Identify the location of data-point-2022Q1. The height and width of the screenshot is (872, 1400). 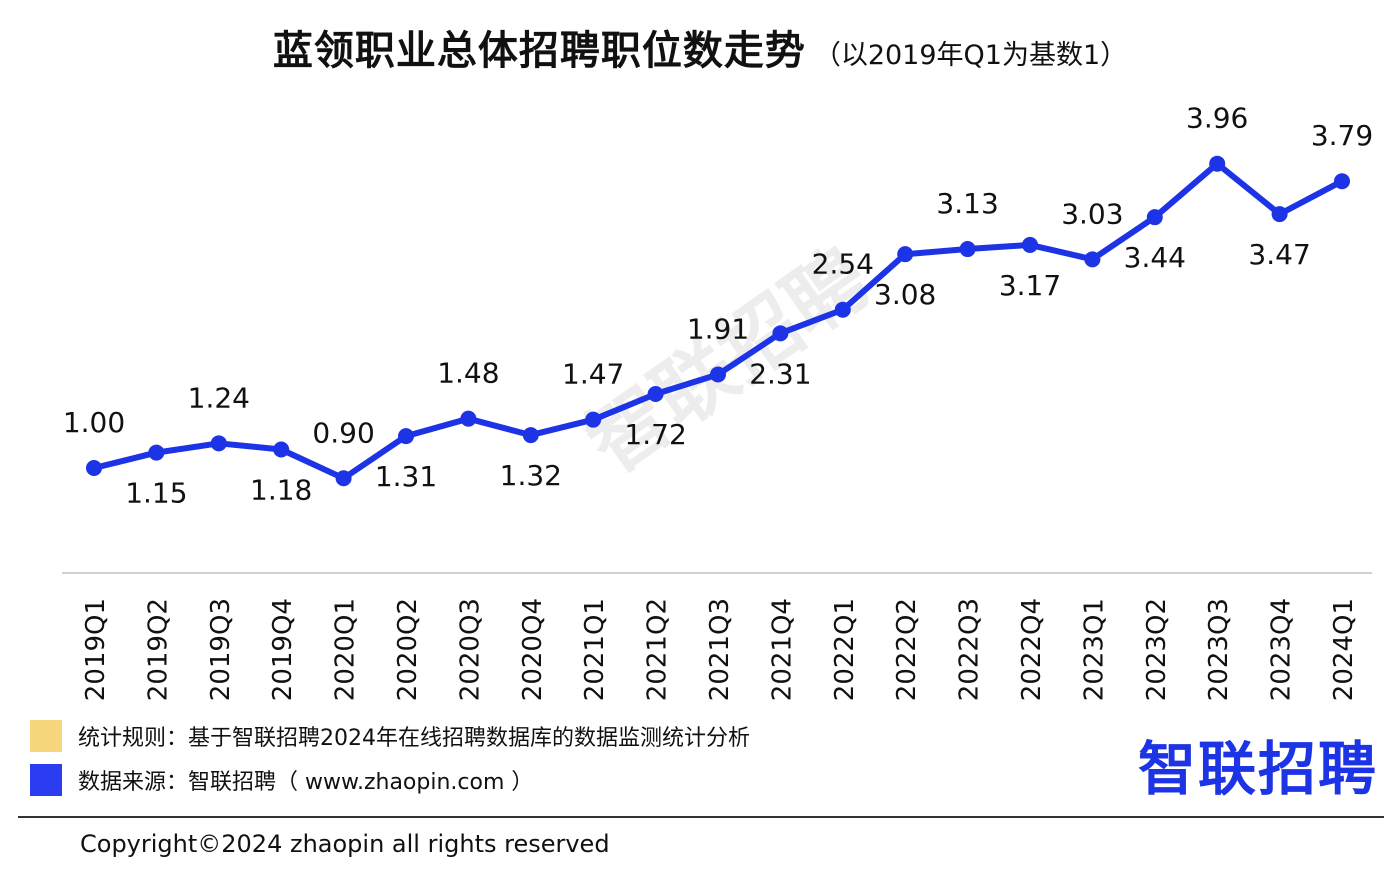
(842, 309).